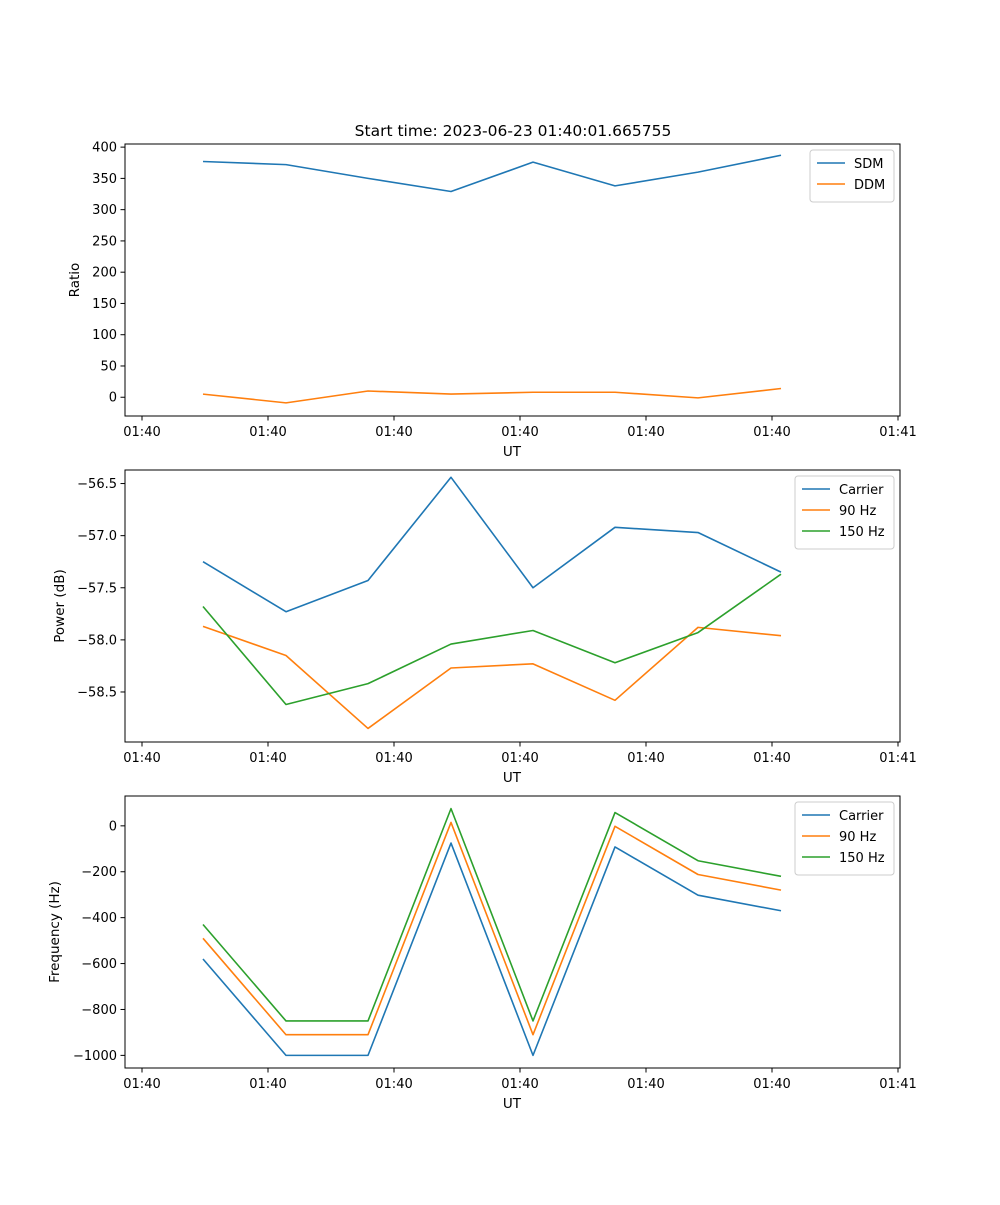 This screenshot has height=1205, width=1000. What do you see at coordinates (513, 131) in the screenshot?
I see `figure-title: Start time: 2023-06-23 01:40:01.665755` at bounding box center [513, 131].